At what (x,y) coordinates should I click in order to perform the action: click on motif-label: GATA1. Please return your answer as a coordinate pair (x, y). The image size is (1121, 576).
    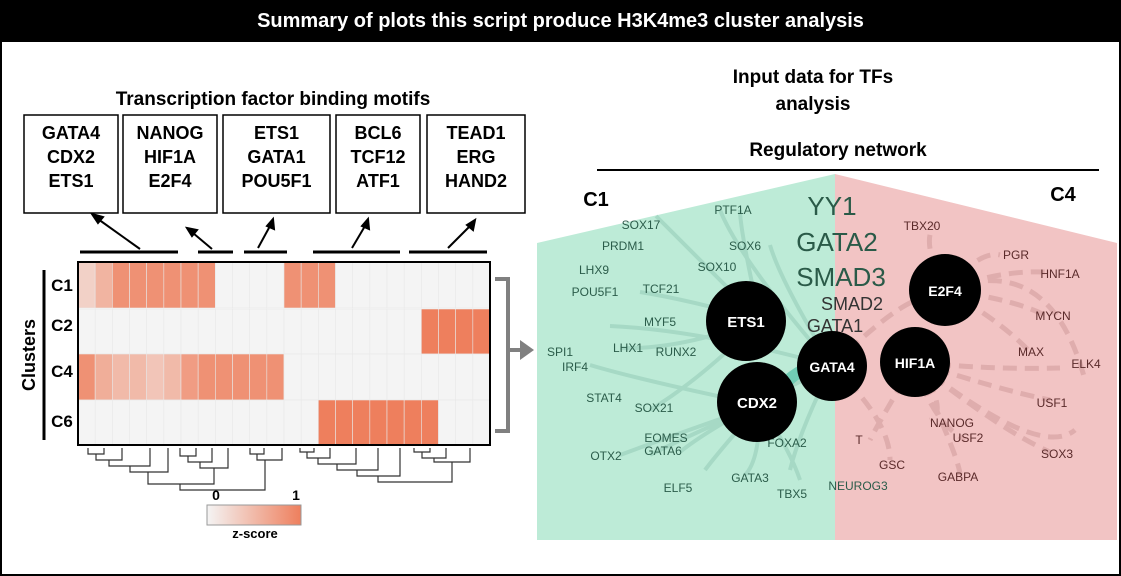
    Looking at the image, I should click on (276, 157).